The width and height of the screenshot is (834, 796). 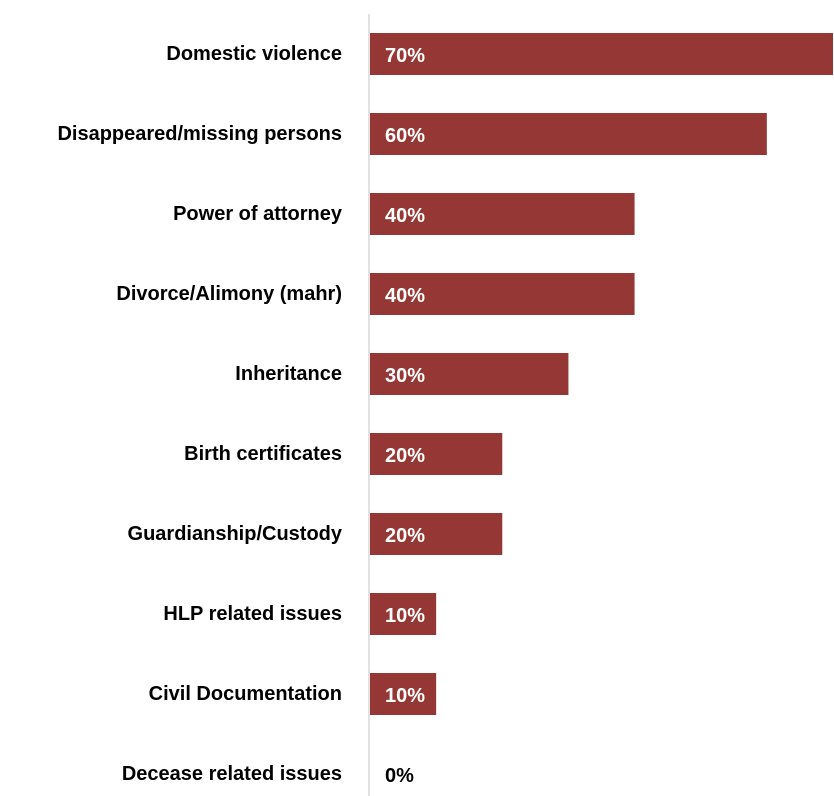 What do you see at coordinates (254, 54) in the screenshot?
I see `category-label: Domestic violence` at bounding box center [254, 54].